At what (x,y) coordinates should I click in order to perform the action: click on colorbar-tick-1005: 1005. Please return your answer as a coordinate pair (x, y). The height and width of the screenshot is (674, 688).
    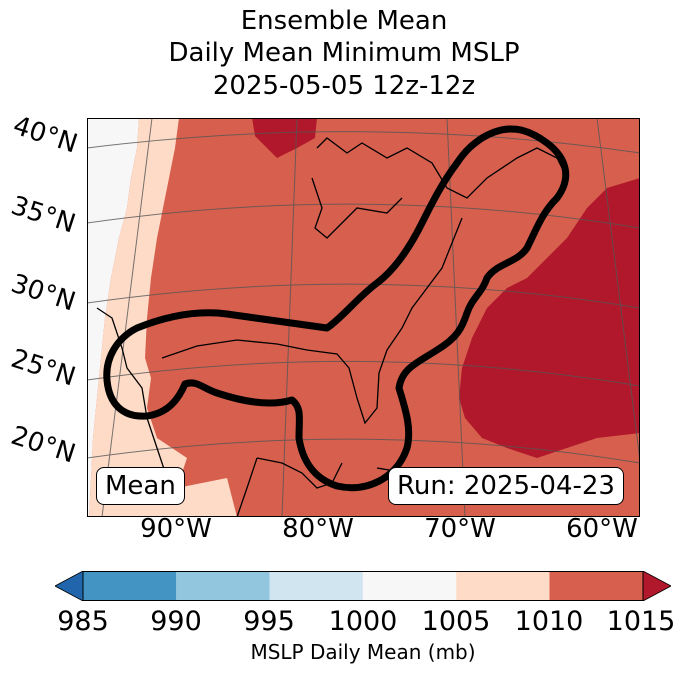
    Looking at the image, I should click on (456, 621).